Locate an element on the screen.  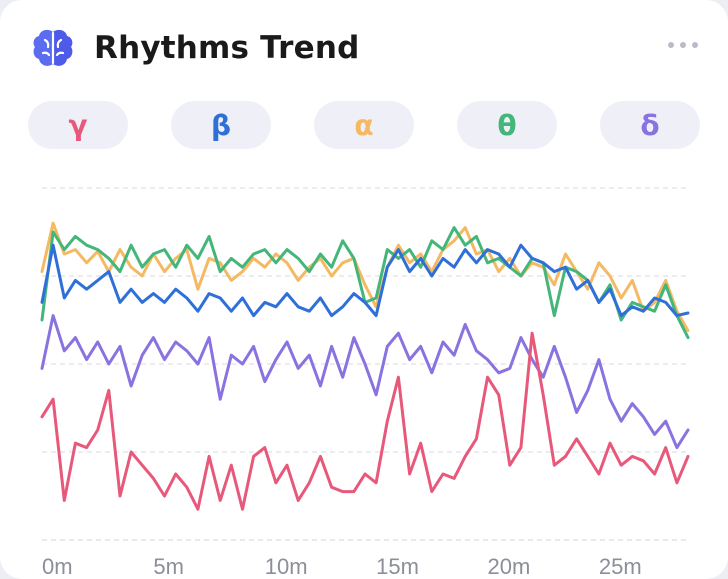
rhythm-tabs: γ β α θ δ is located at coordinates (365, 125).